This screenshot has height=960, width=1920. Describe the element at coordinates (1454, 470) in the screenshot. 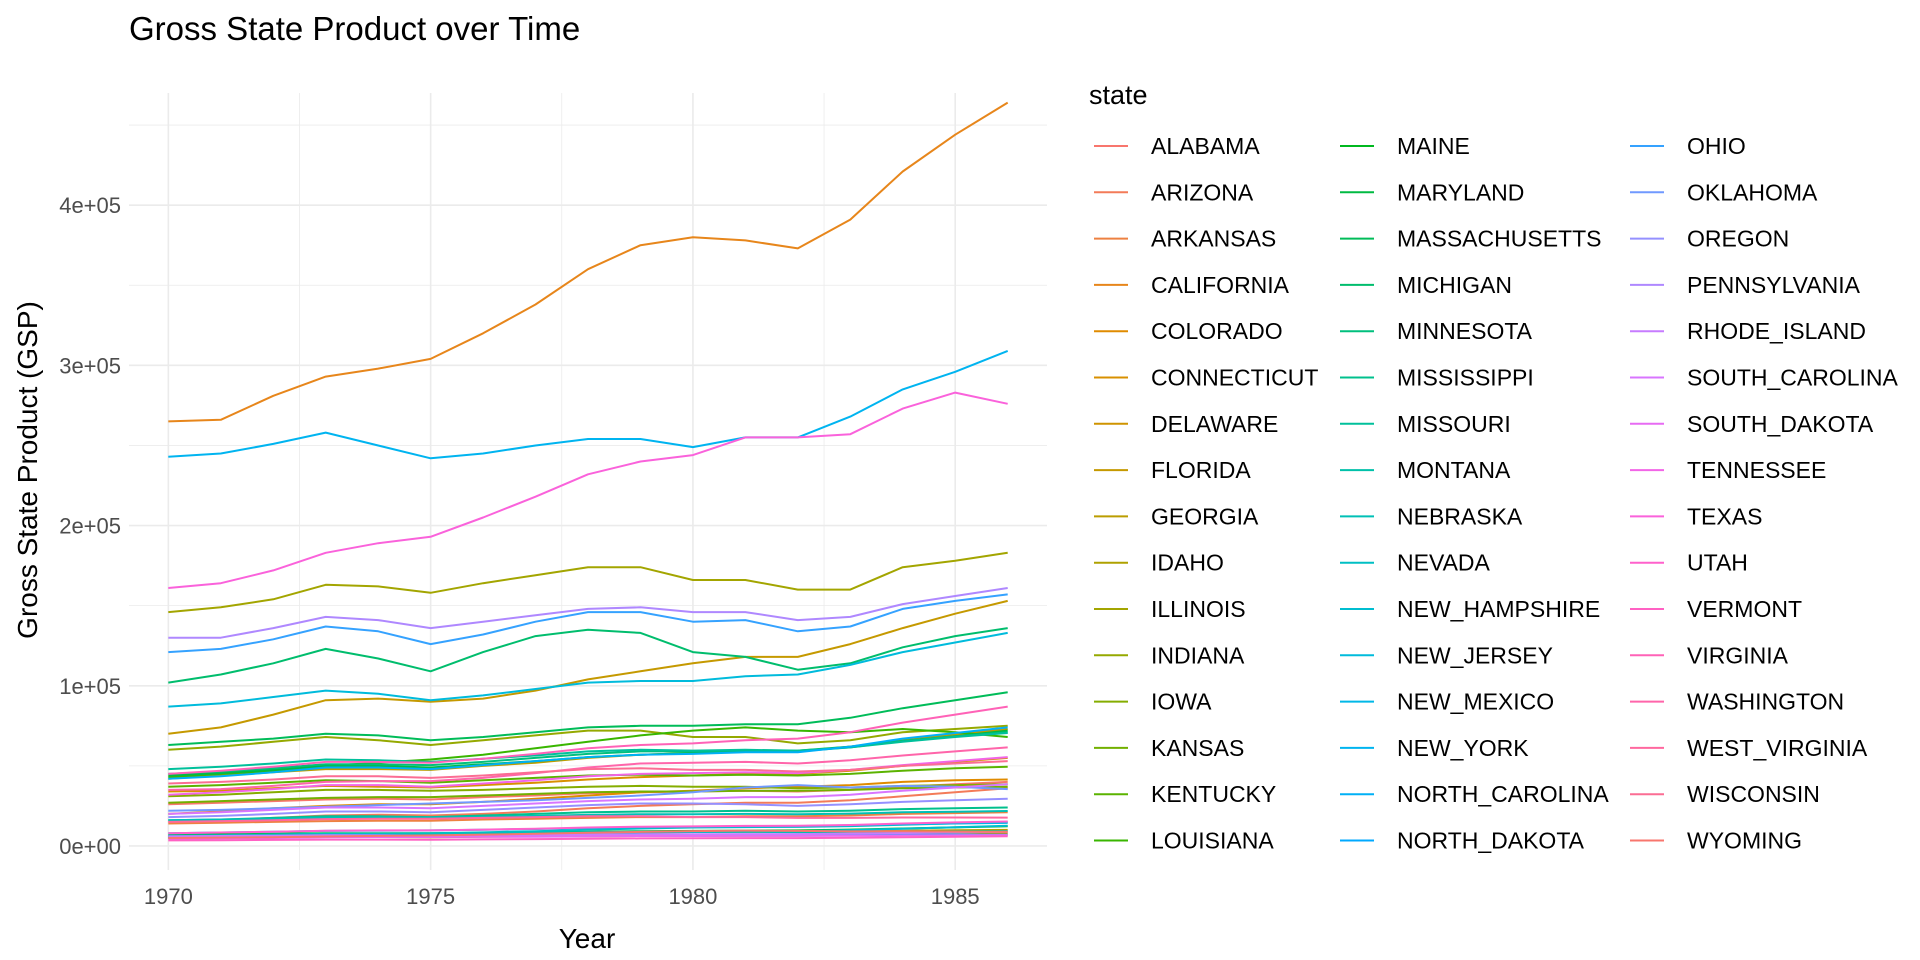

I see `legend-label: MONTANA` at that location.